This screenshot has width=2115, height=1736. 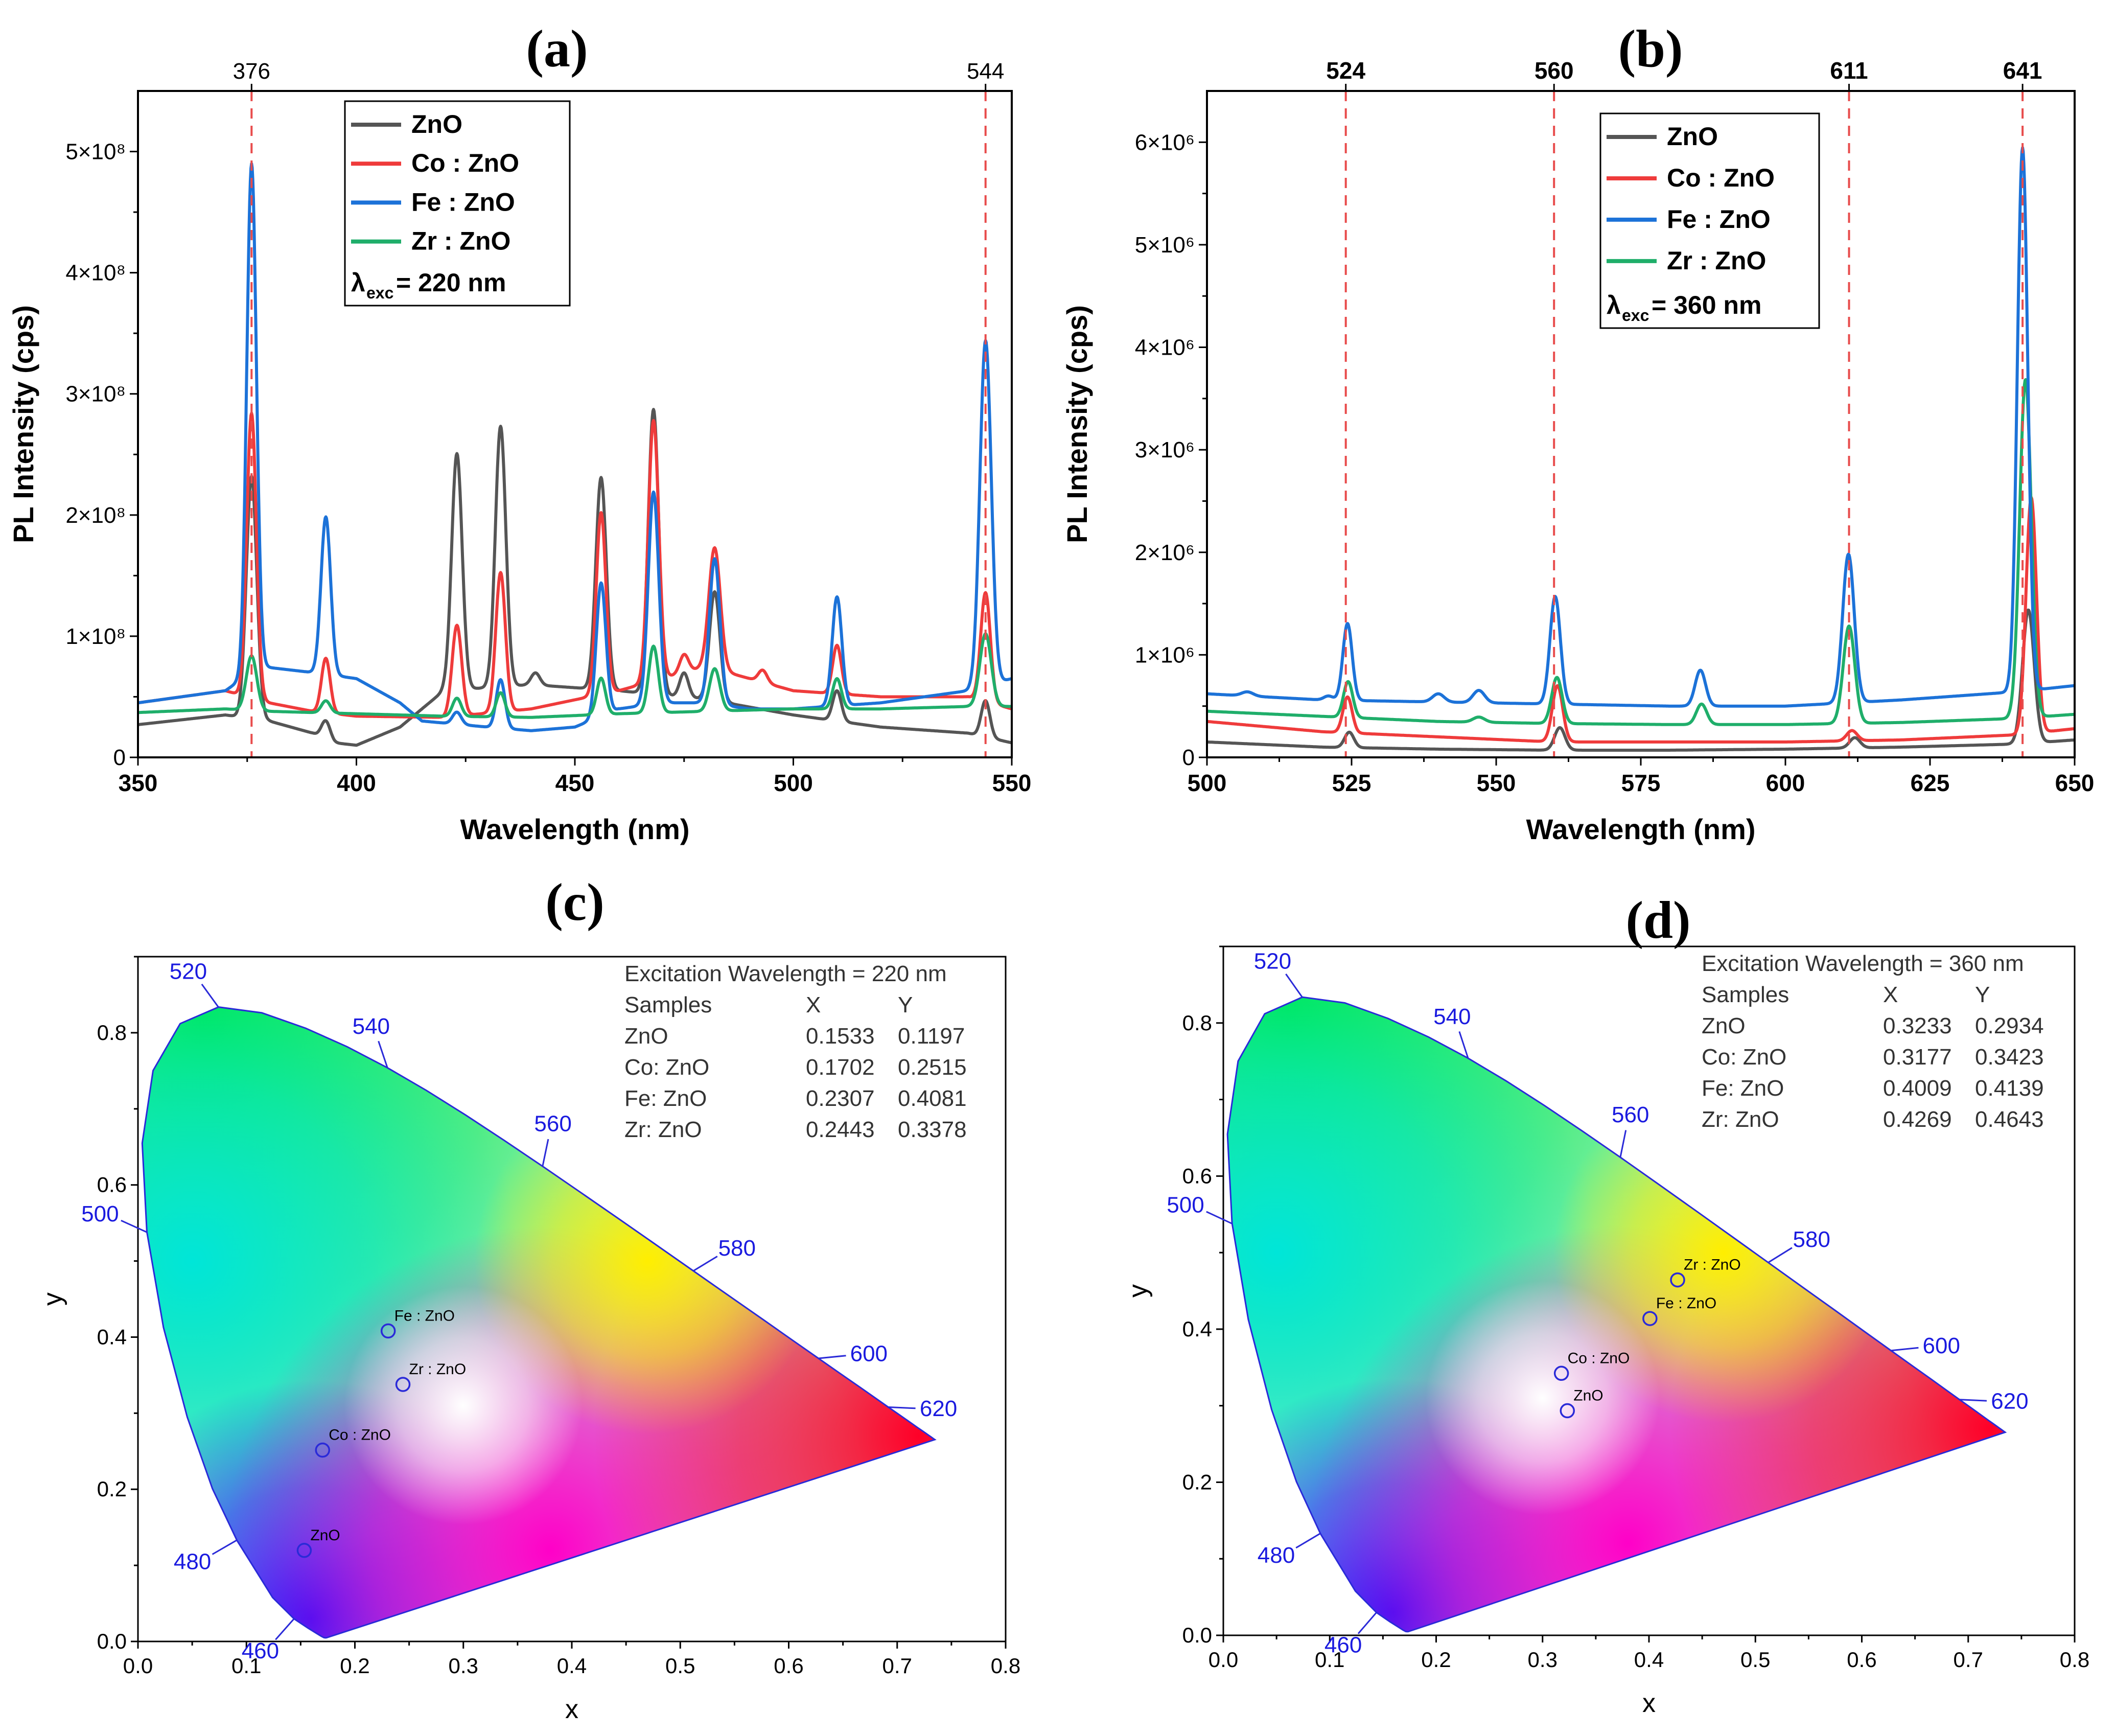 What do you see at coordinates (1968, 1660) in the screenshot?
I see `x-tick-label: 0.7` at bounding box center [1968, 1660].